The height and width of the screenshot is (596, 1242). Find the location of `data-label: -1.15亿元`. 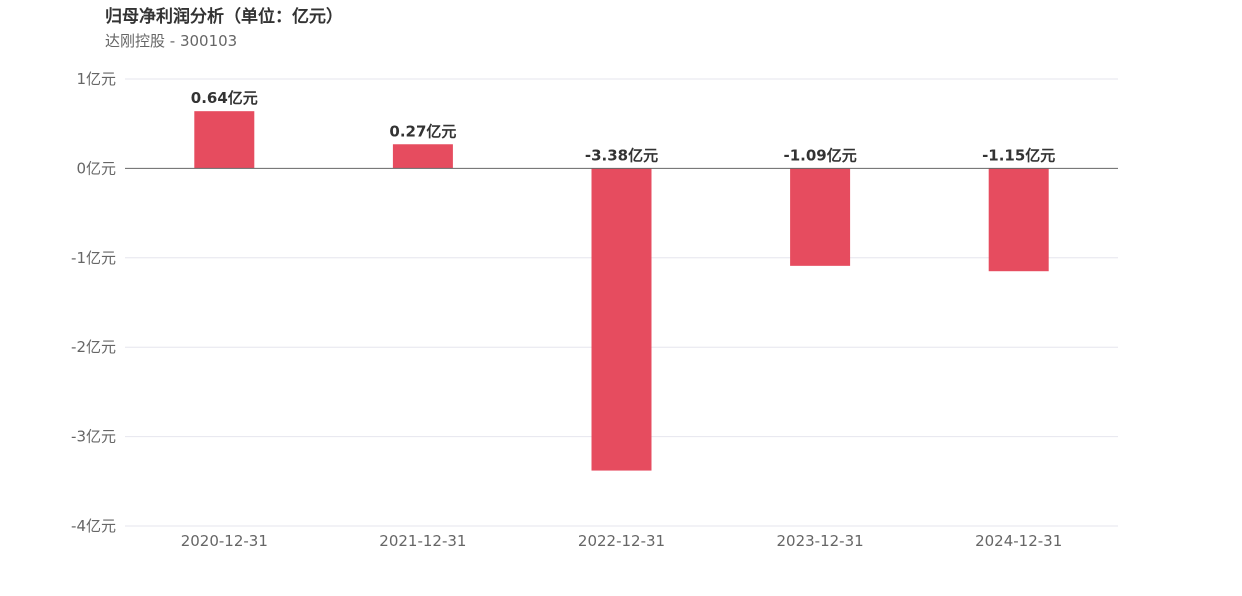

data-label: -1.15亿元 is located at coordinates (1018, 155).